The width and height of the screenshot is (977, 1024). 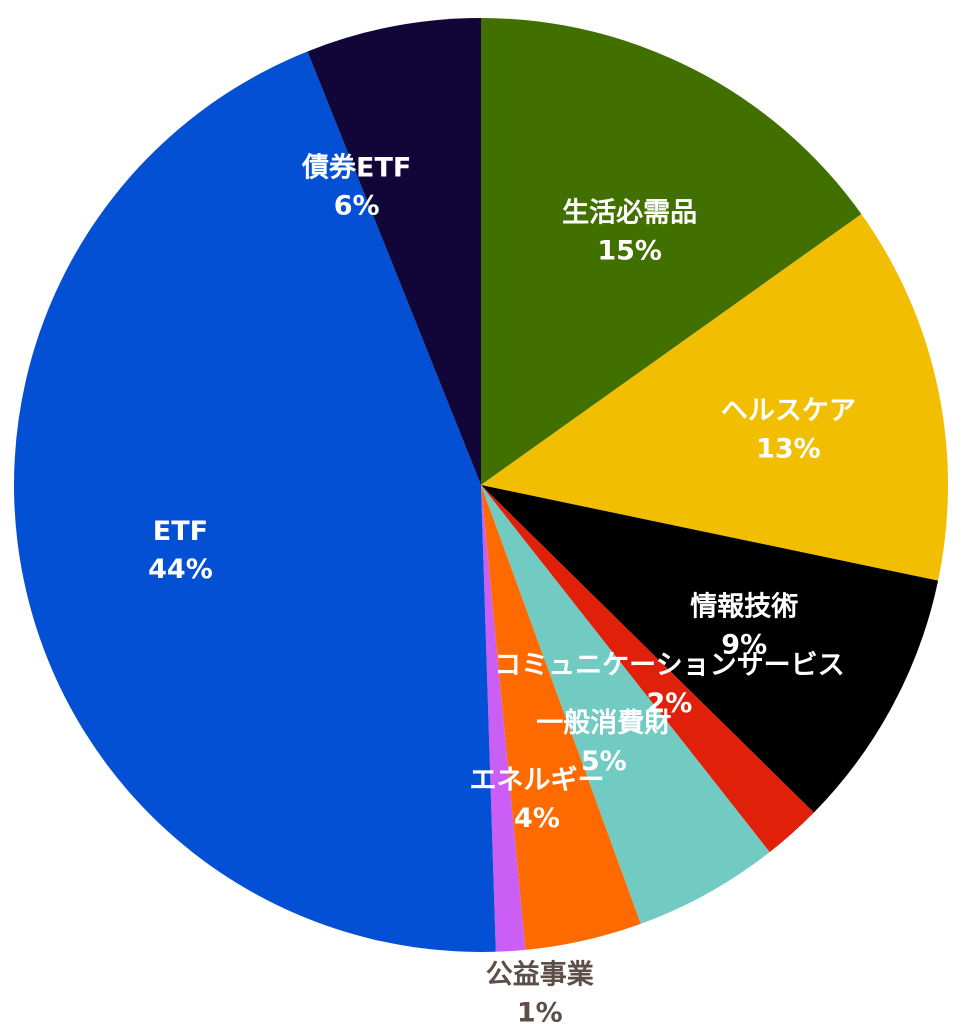 I want to click on slice-percent: 44%, so click(x=180, y=569).